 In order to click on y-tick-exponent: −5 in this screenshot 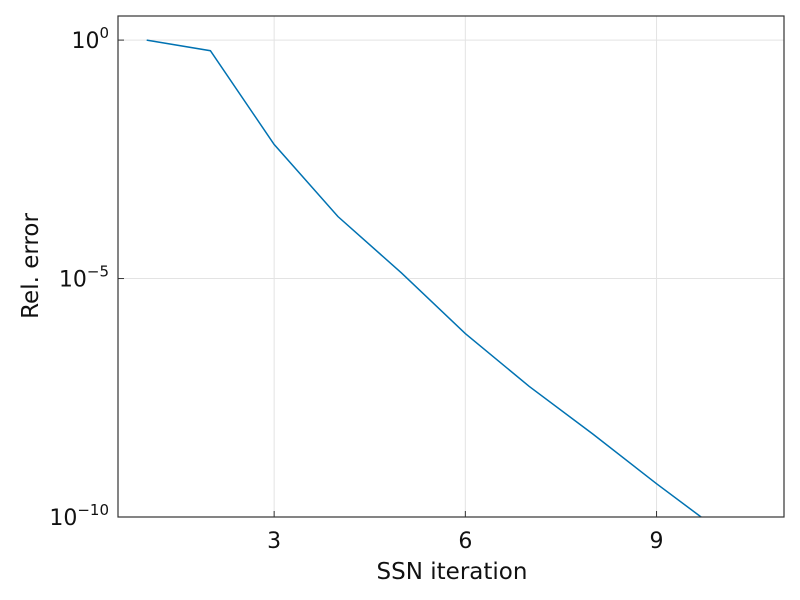, I will do `click(98, 272)`.